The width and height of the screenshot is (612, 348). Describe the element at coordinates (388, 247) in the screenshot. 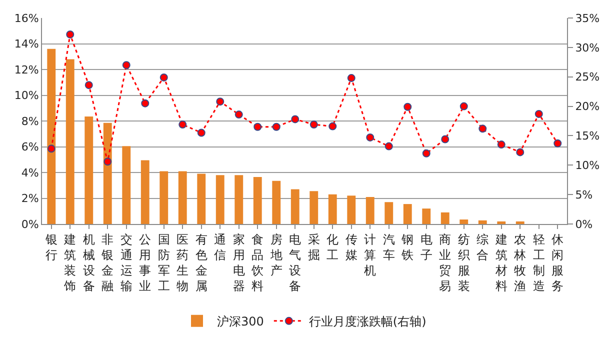

I see `x-tick-label: 汽车` at that location.